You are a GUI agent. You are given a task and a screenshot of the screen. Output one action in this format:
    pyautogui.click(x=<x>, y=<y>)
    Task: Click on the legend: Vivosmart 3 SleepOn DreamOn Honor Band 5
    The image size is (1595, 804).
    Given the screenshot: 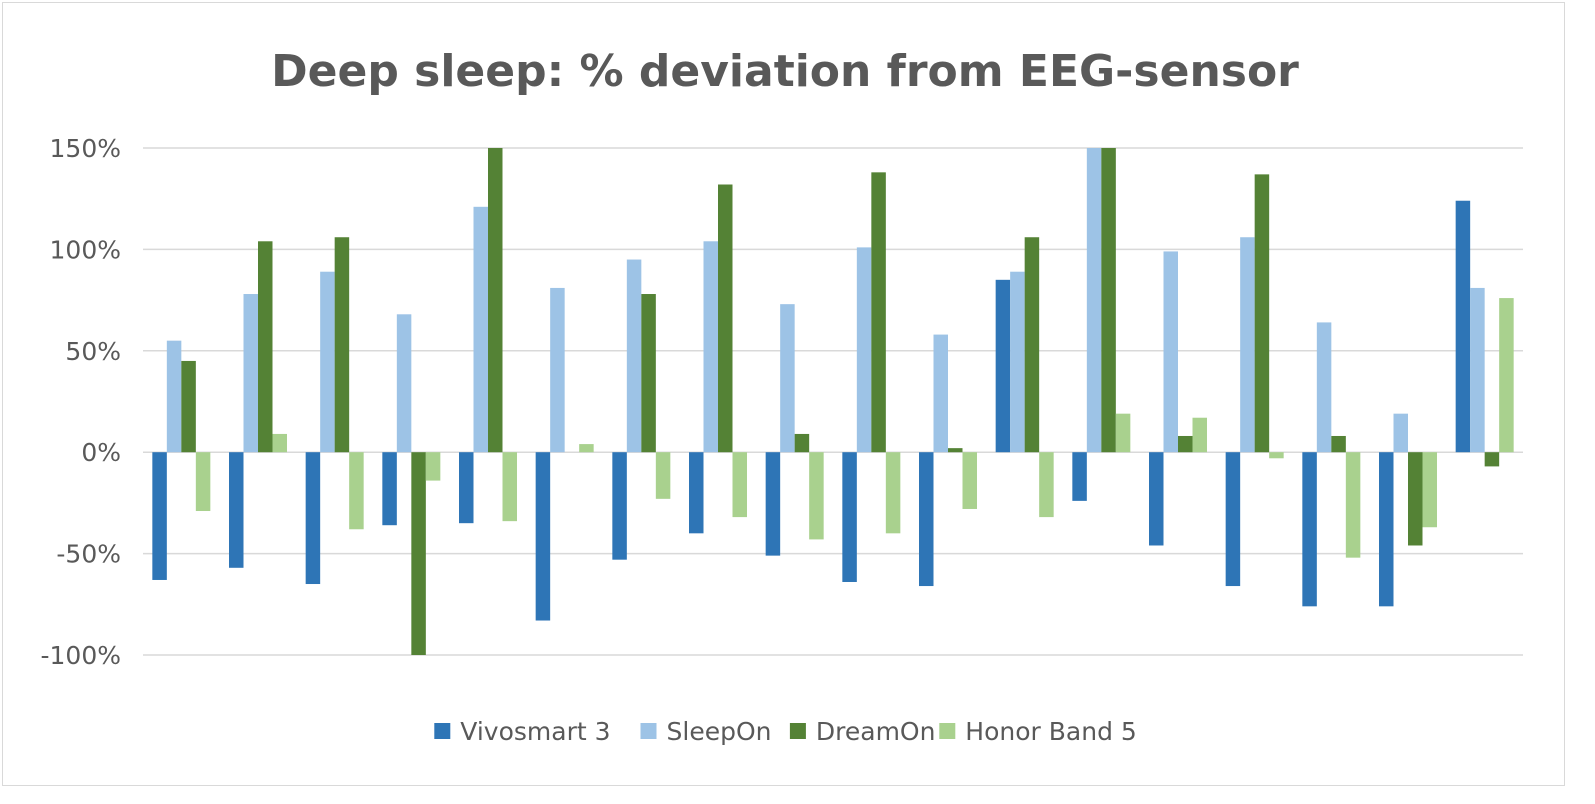 What is the action you would take?
    pyautogui.click(x=785, y=731)
    